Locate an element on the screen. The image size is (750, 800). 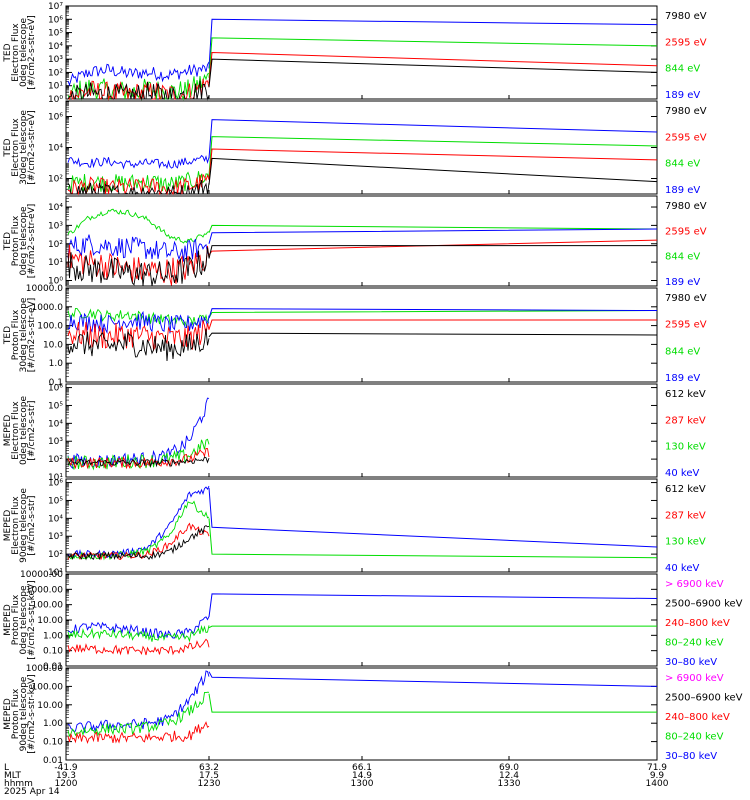
legend-label: 240–800 keV is located at coordinates (697, 623).